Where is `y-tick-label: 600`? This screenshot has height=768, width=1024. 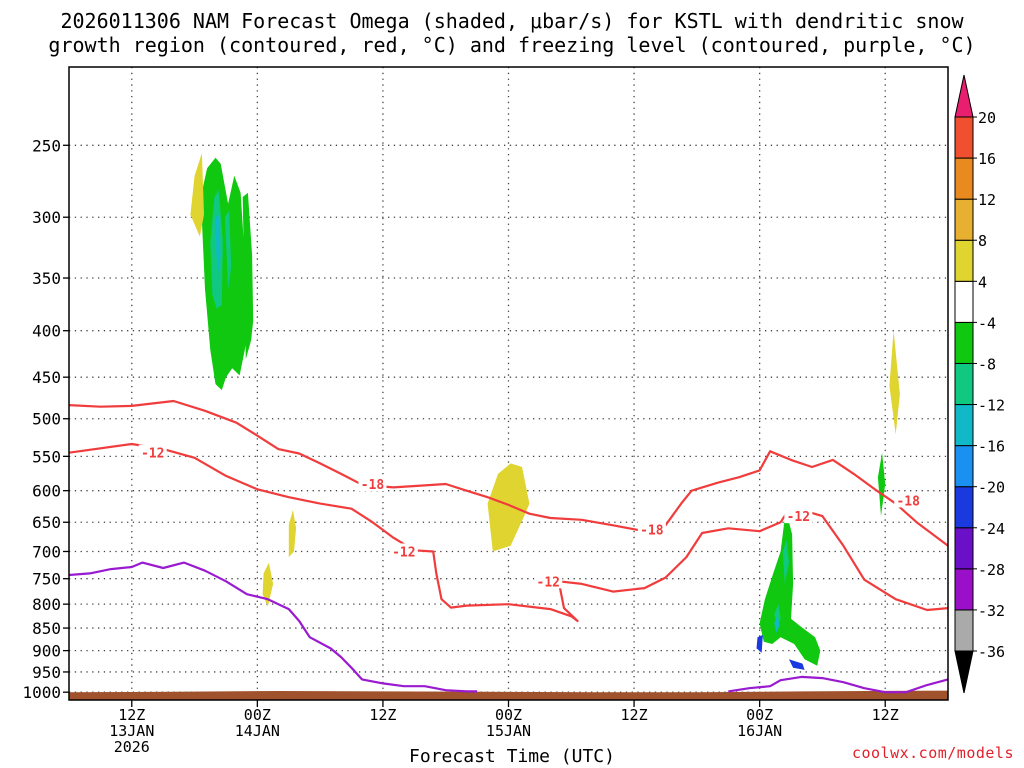
y-tick-label: 600 is located at coordinates (46, 491).